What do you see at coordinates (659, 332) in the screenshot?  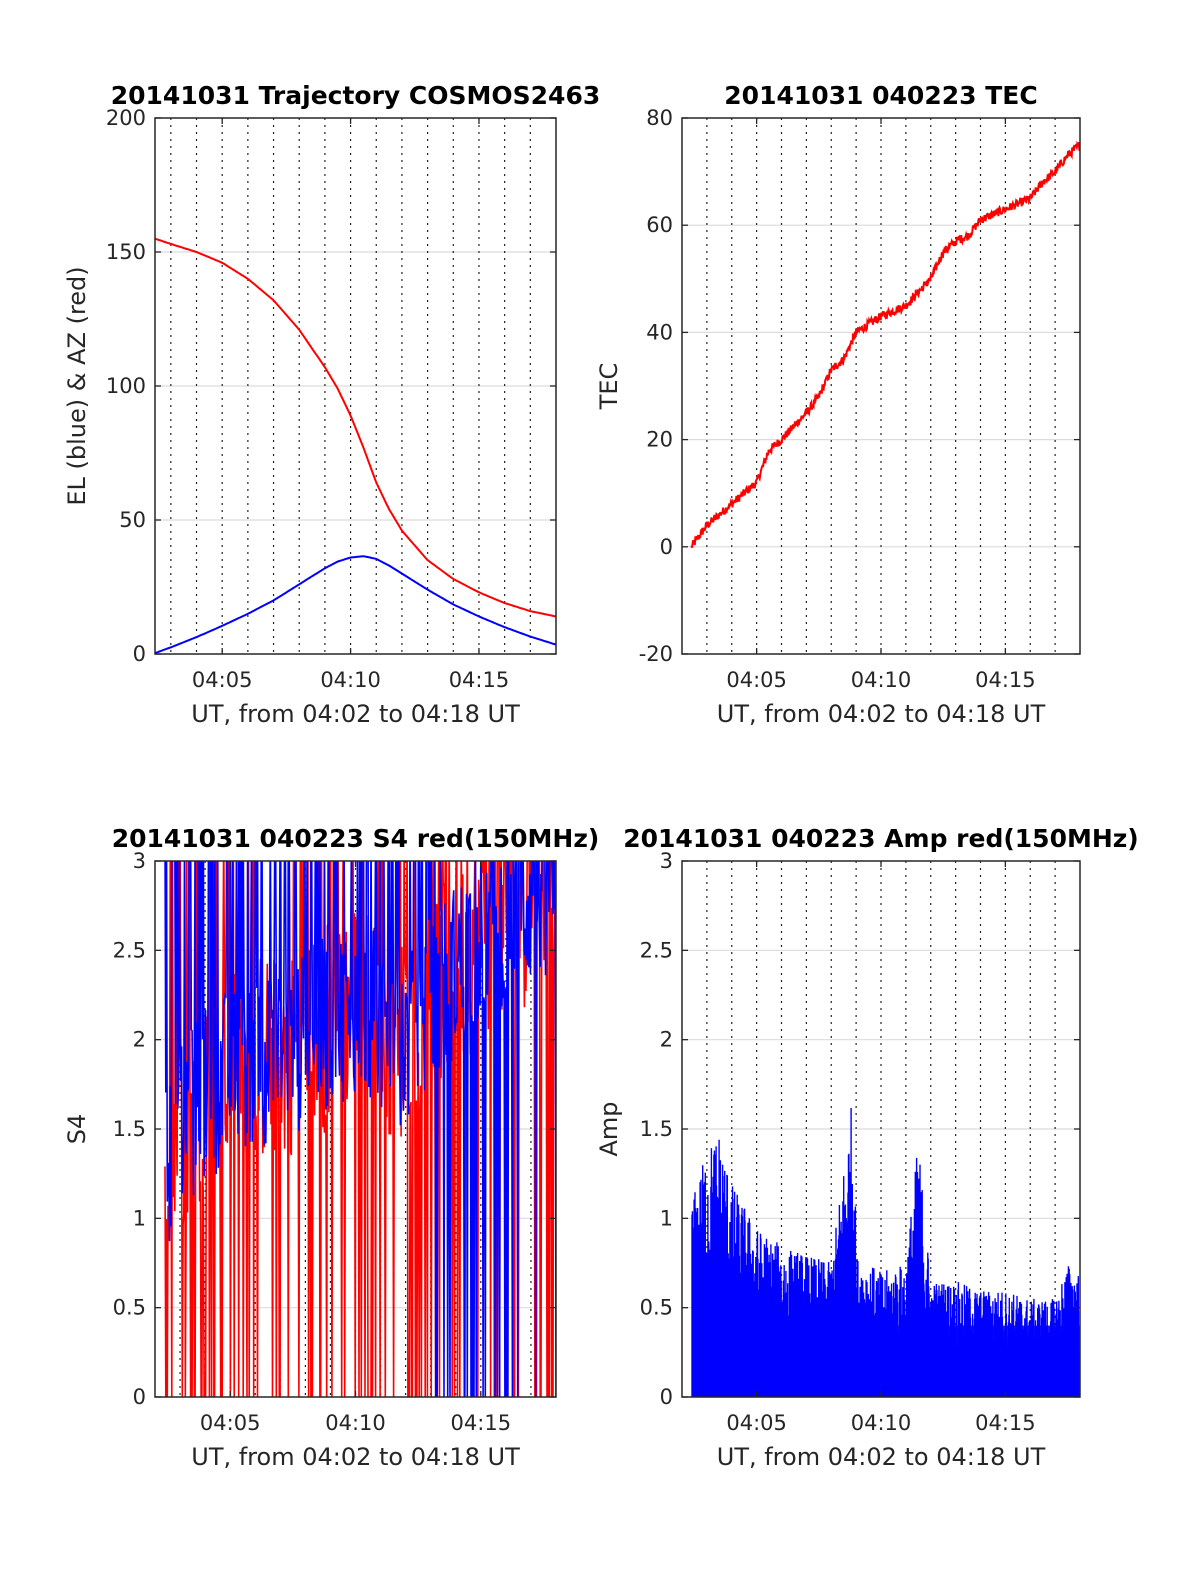 I see `y-tick-label: 40` at bounding box center [659, 332].